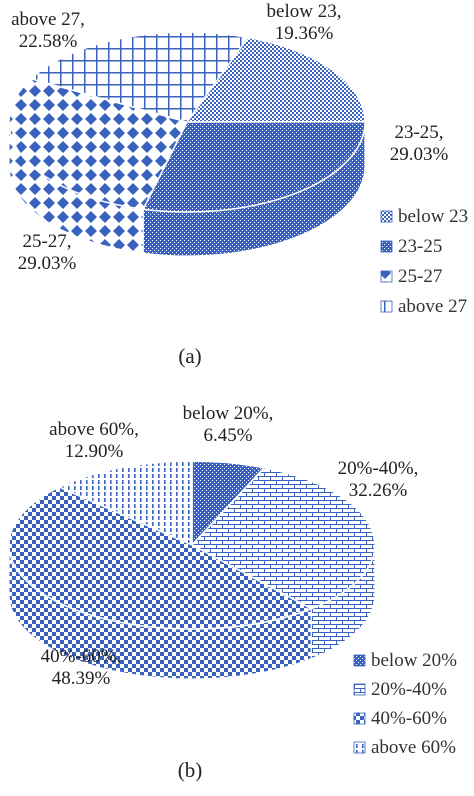 Image resolution: width=474 pixels, height=796 pixels. What do you see at coordinates (94, 429) in the screenshot?
I see `data-label-above-60pct-name: above 60%,` at bounding box center [94, 429].